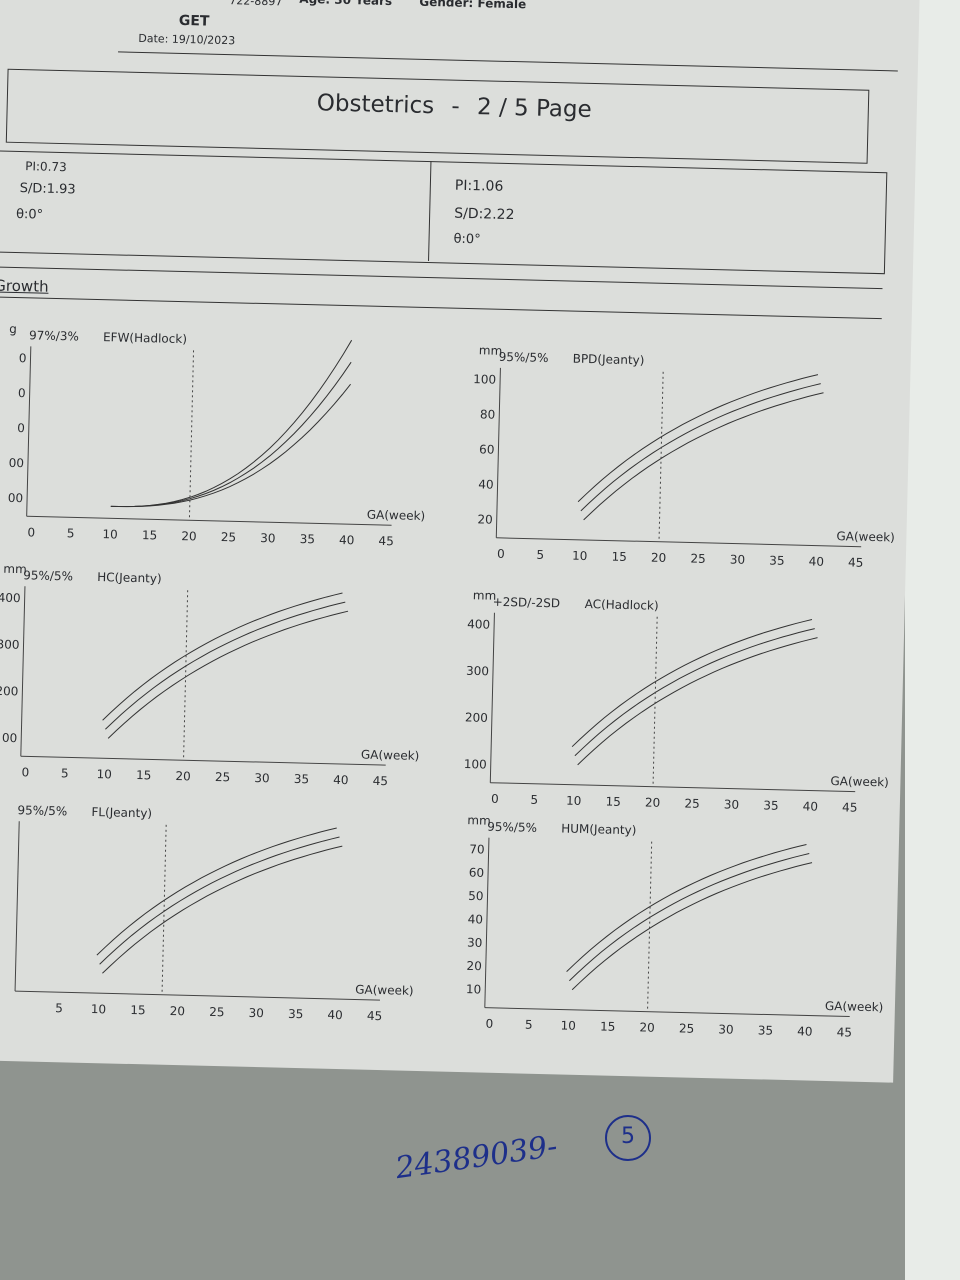 This screenshot has width=960, height=1280. What do you see at coordinates (187, 39) in the screenshot?
I see `exam-date: Date: 19/10/2023` at bounding box center [187, 39].